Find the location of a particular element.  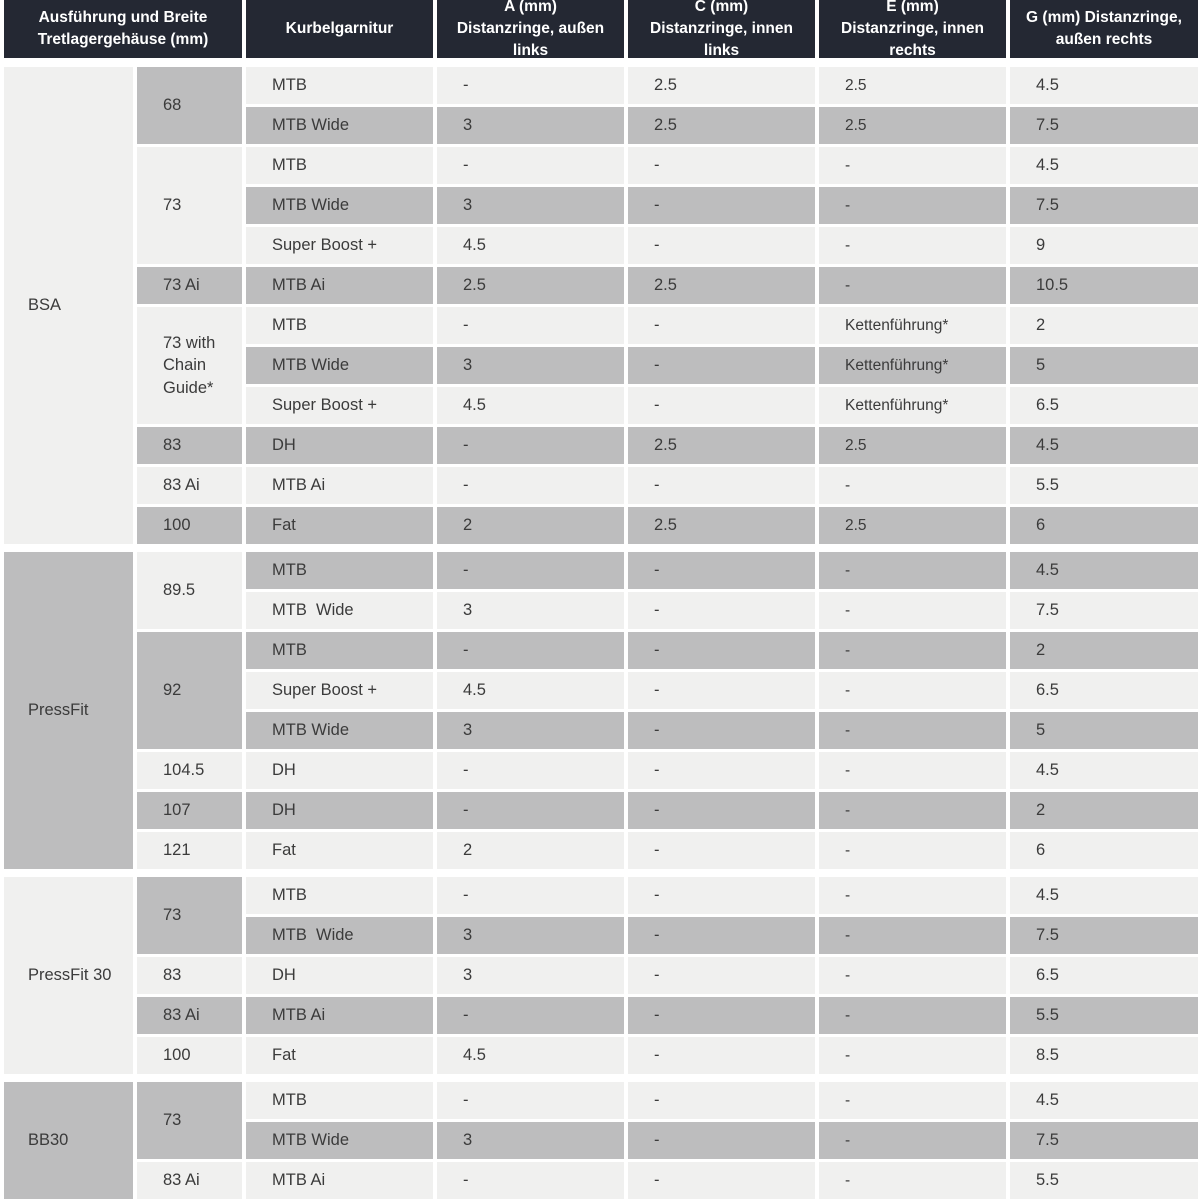

table-row: Fat 4.5- -8.5 is located at coordinates (723, 1055).